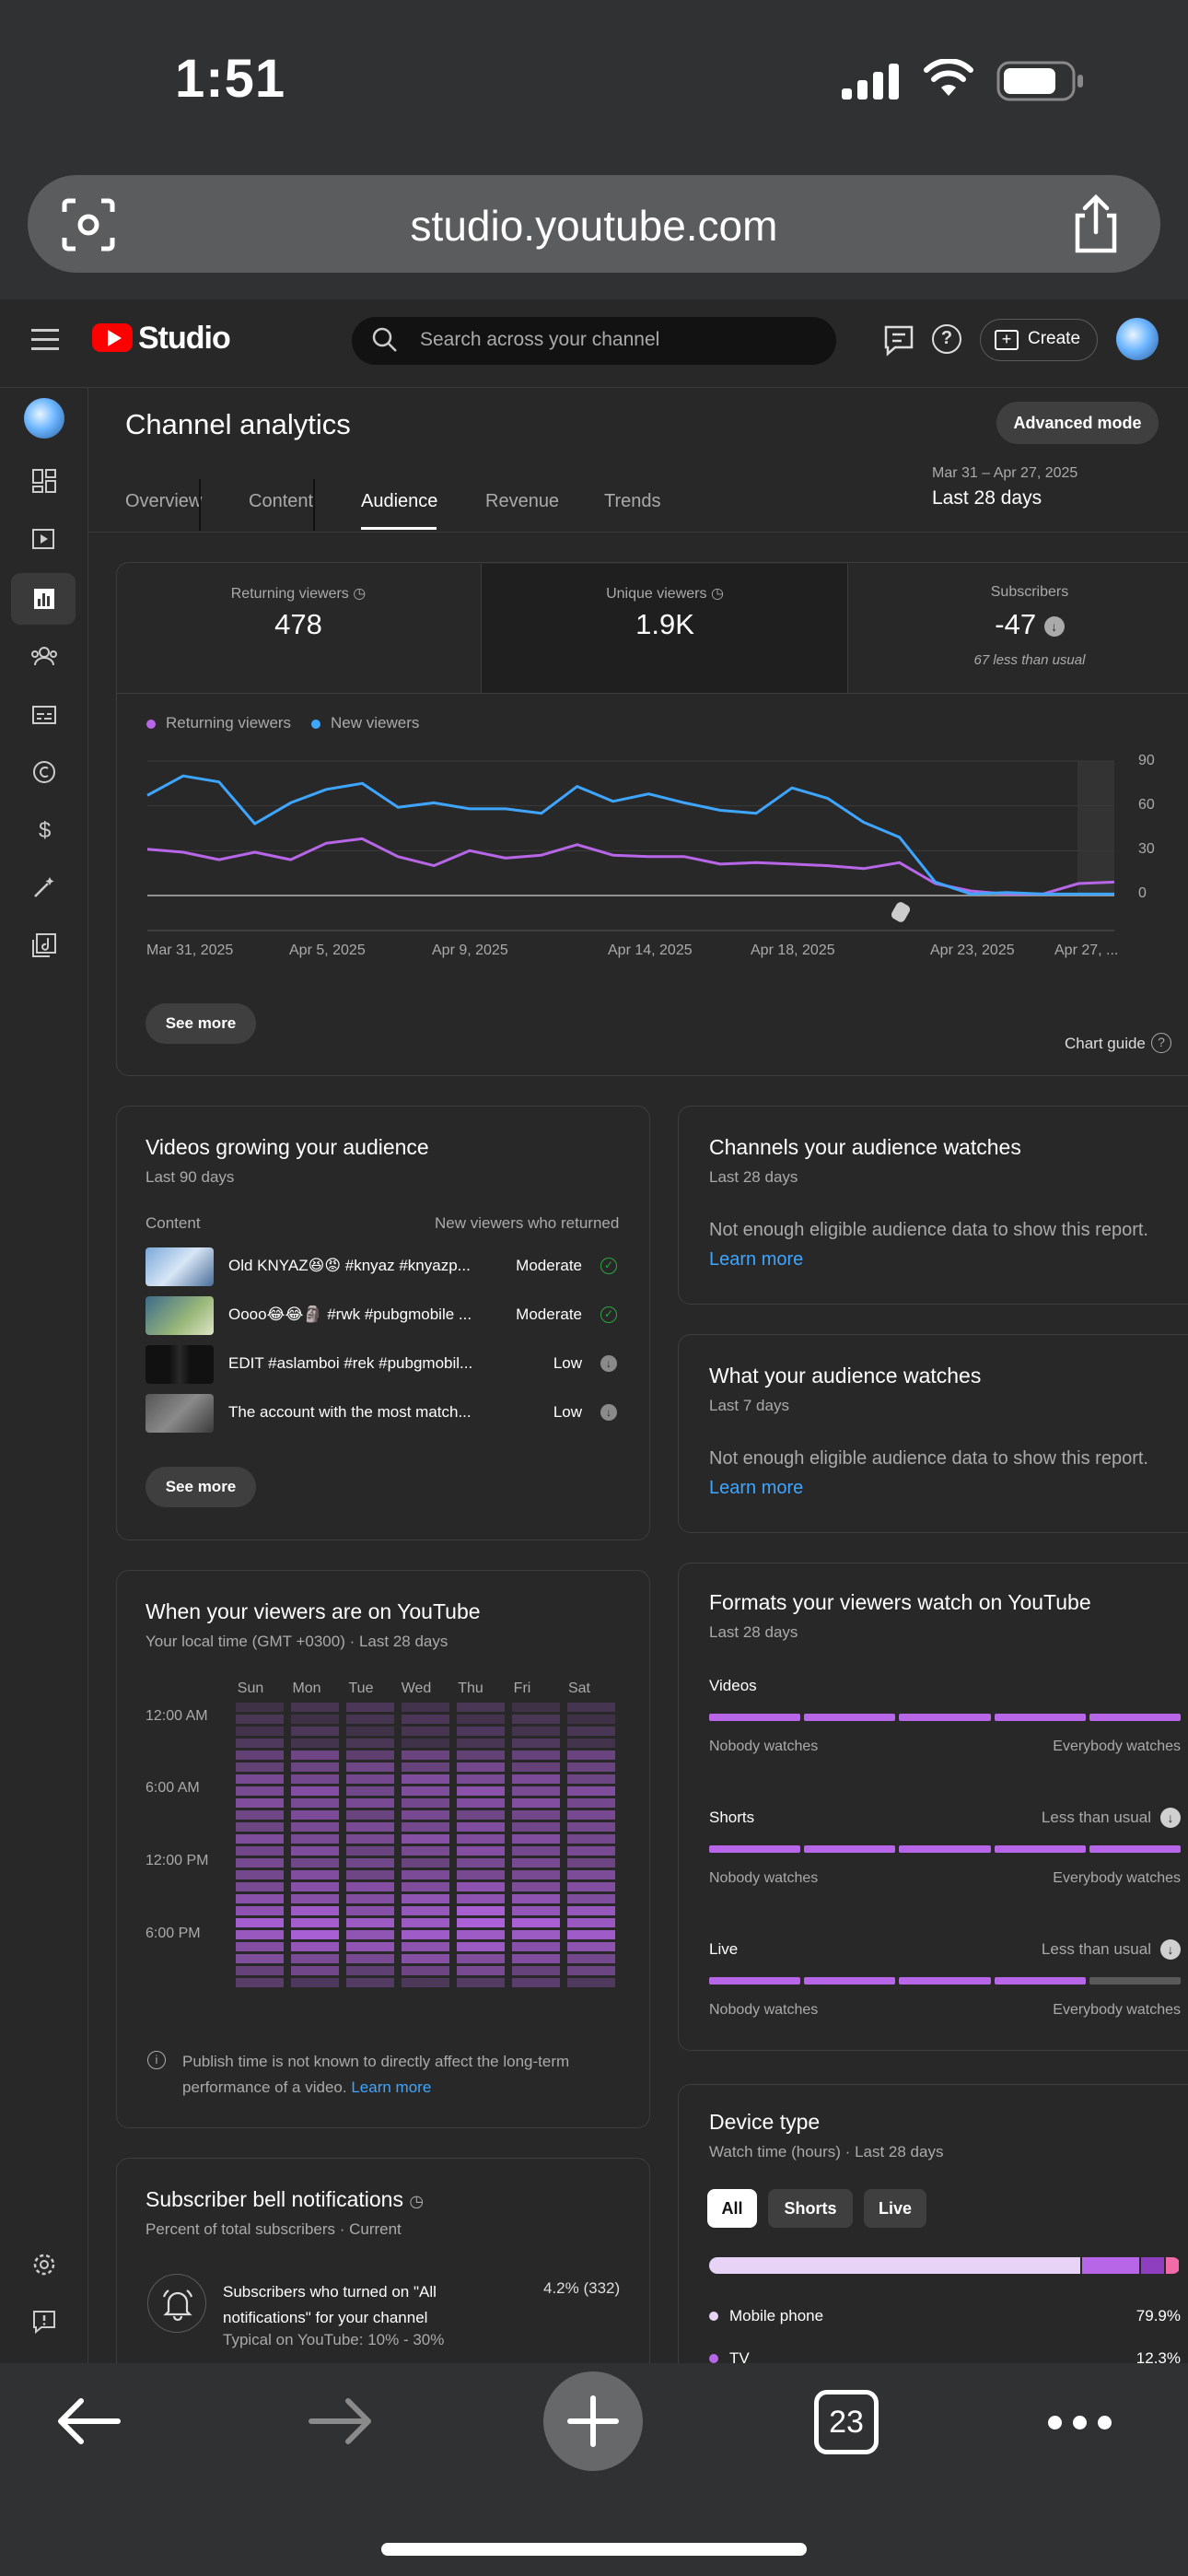 Image resolution: width=1188 pixels, height=2576 pixels. I want to click on back-arrow-icon, so click(88, 2421).